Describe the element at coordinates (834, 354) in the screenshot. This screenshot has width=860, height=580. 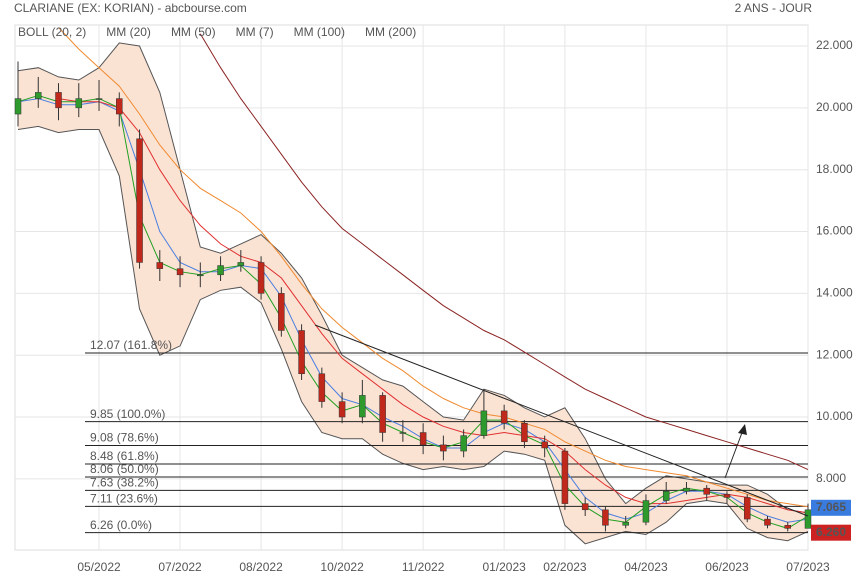
I see `y-tick-label: 12.000` at that location.